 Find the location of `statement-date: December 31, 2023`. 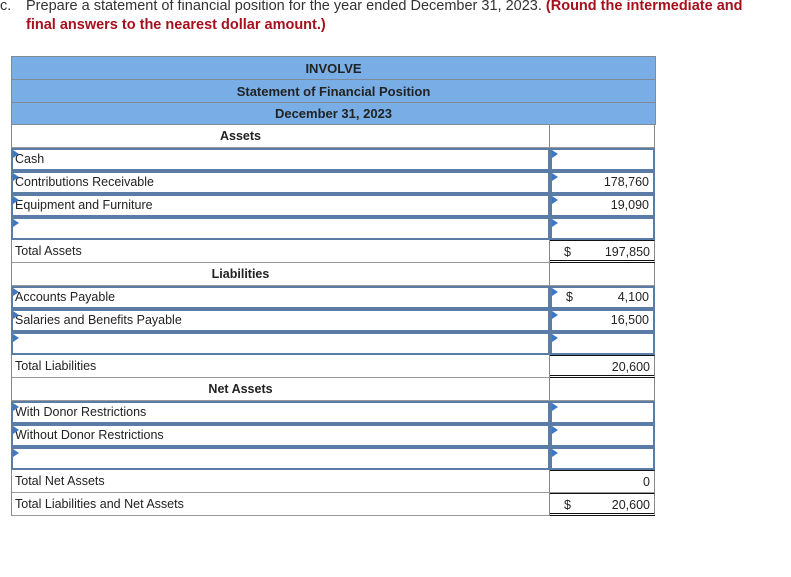

statement-date: December 31, 2023 is located at coordinates (333, 113).